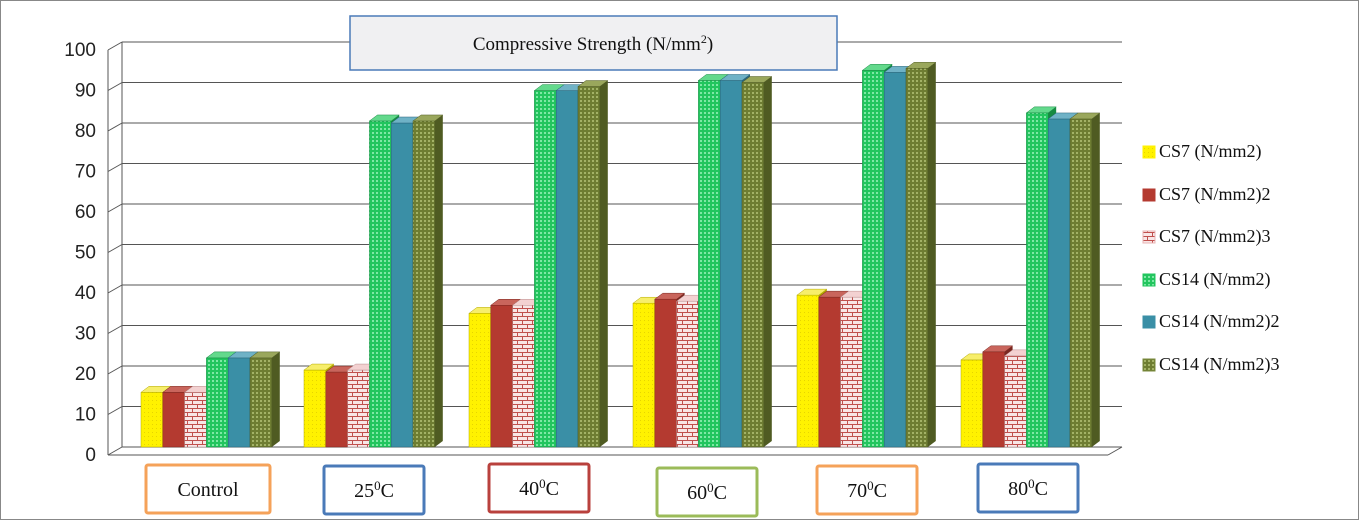  I want to click on category-label-5: 700C, so click(867, 490).